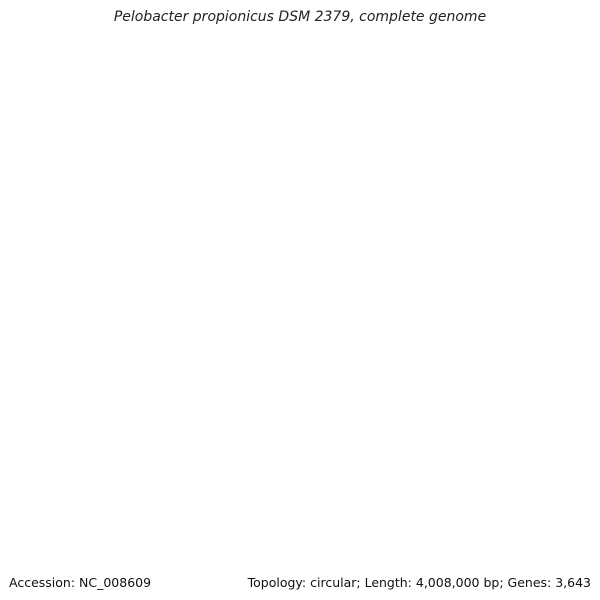 Image resolution: width=600 pixels, height=600 pixels. What do you see at coordinates (80, 582) in the screenshot?
I see `accession-text: Accession: NC_008609` at bounding box center [80, 582].